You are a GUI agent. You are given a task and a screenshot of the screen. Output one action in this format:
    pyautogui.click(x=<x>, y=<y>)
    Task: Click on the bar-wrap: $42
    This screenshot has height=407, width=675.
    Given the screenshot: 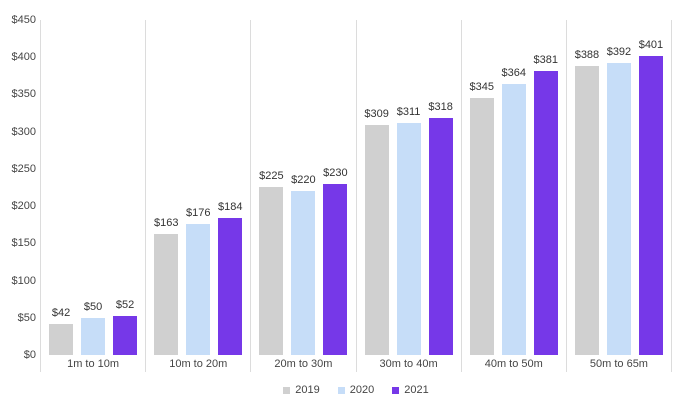 What is the action you would take?
    pyautogui.click(x=61, y=331)
    